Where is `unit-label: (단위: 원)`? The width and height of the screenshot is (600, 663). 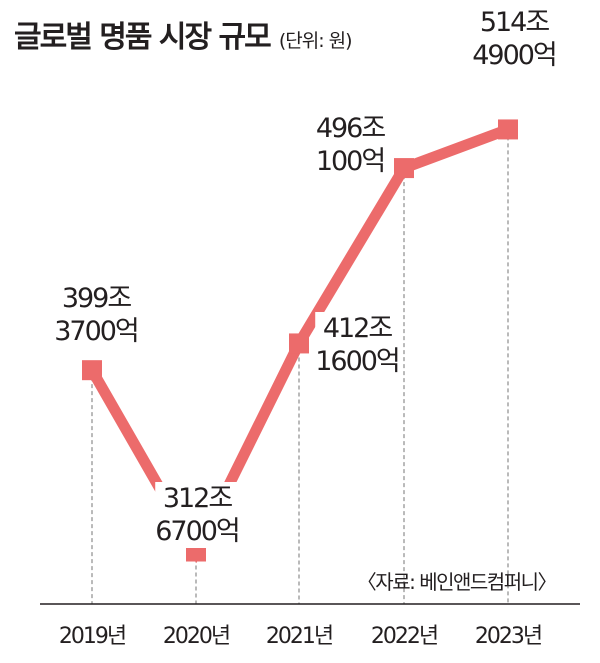 unit-label: (단위: 원) is located at coordinates (315, 41).